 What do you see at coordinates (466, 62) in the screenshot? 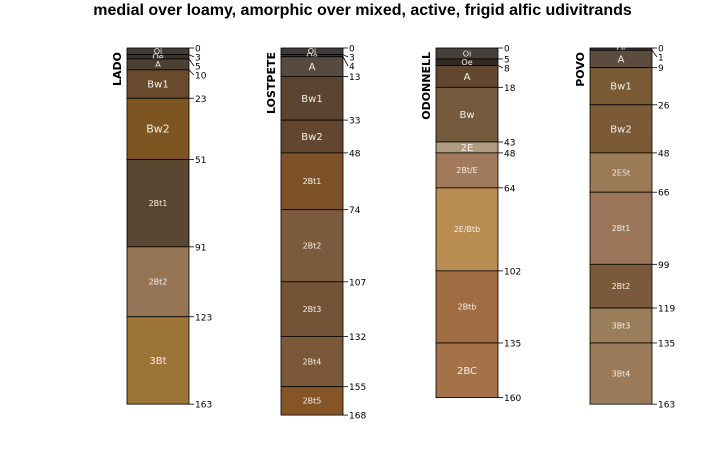
I see `horizon-label-odonnell-1: Oe` at bounding box center [466, 62].